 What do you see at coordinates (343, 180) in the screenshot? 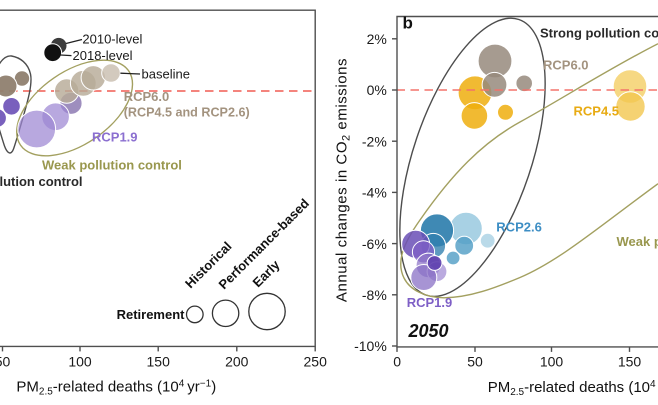
I see `svg-text:Annual changes in CO2 emission: Annual changes in CO2 emissions` at bounding box center [343, 180].